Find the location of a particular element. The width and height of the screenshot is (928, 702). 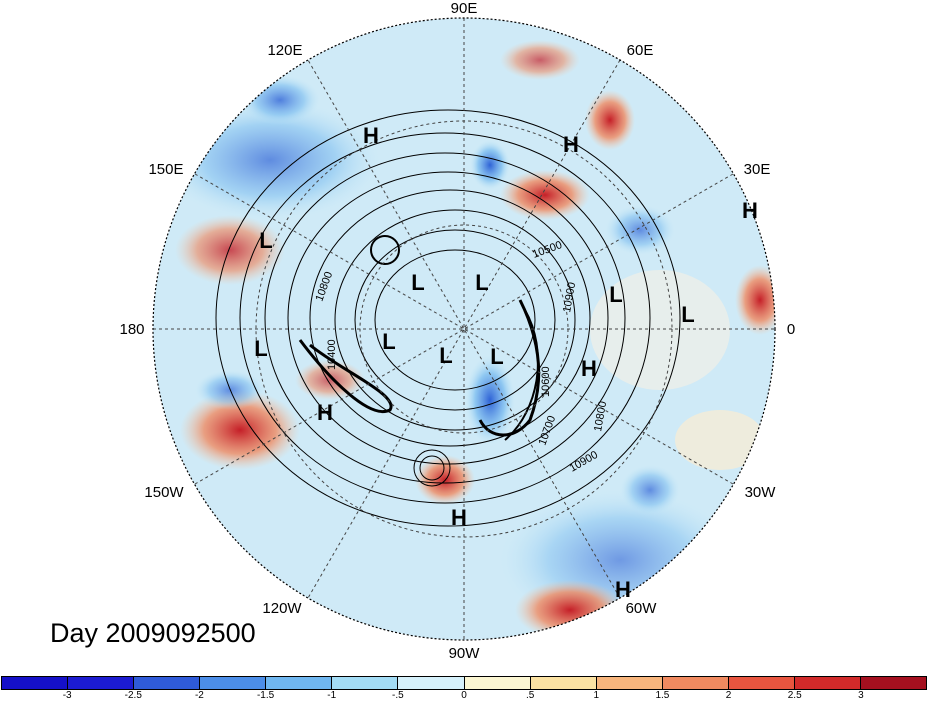

contour-label: 10400 is located at coordinates (332, 354).